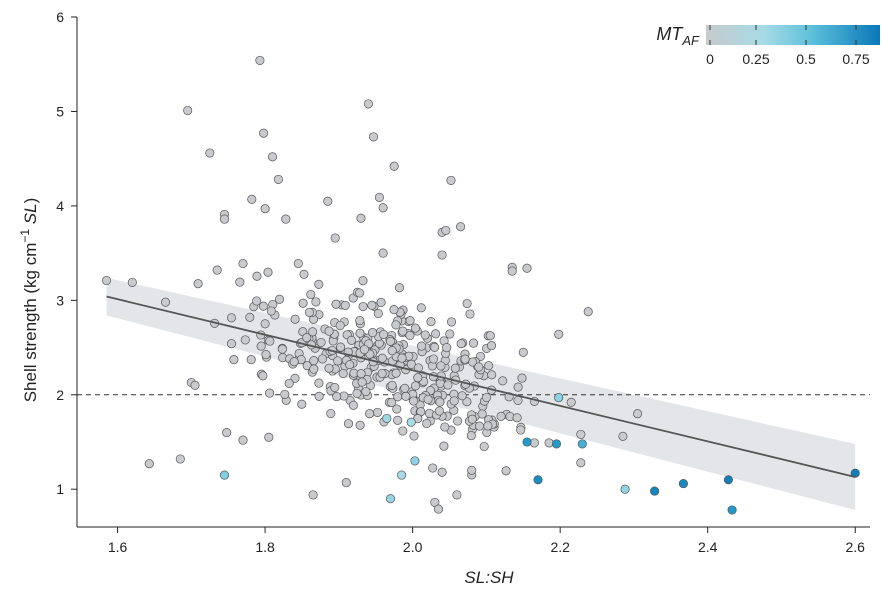 The image size is (882, 592). What do you see at coordinates (60, 300) in the screenshot?
I see `y-tick-label: 3` at bounding box center [60, 300].